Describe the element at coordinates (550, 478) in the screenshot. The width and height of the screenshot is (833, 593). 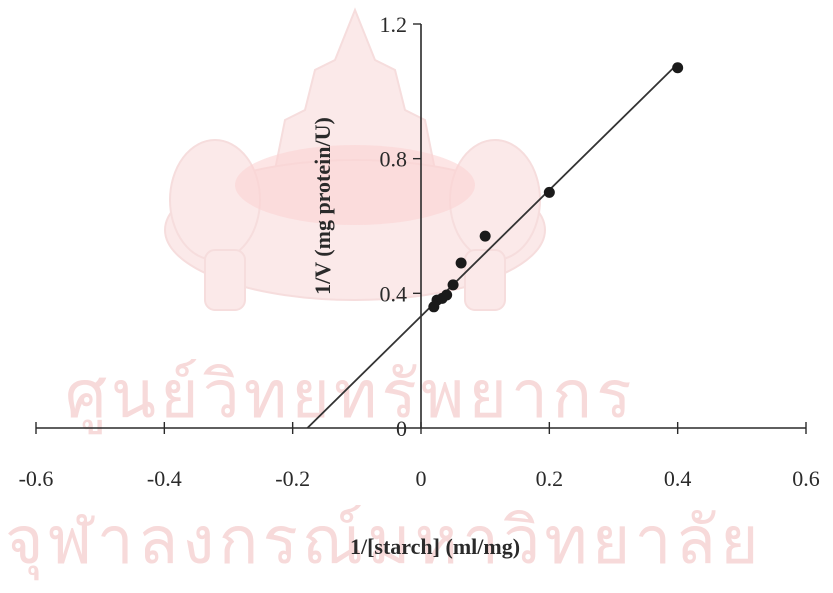
I see `x-tick-label: 0.2` at that location.